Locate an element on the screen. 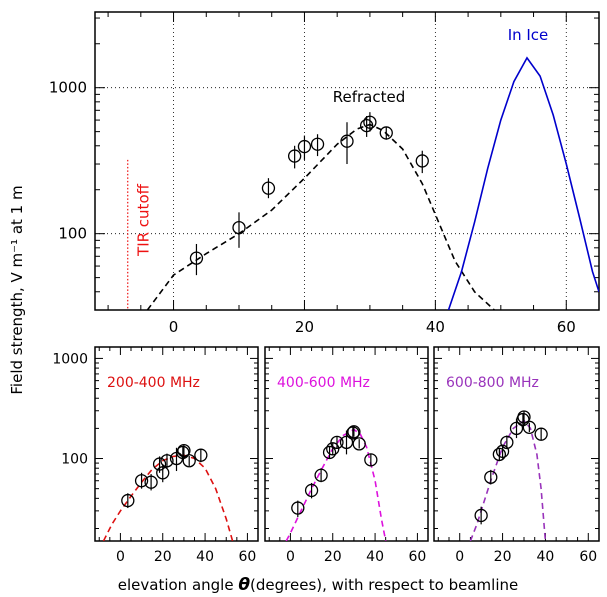 The height and width of the screenshot is (597, 607). band-2-frame is located at coordinates (346, 444).